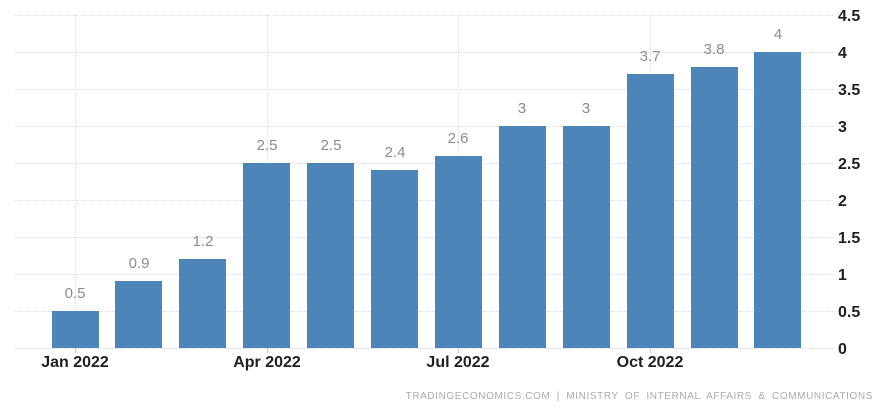  I want to click on bar-value-label: 2.6, so click(458, 138).